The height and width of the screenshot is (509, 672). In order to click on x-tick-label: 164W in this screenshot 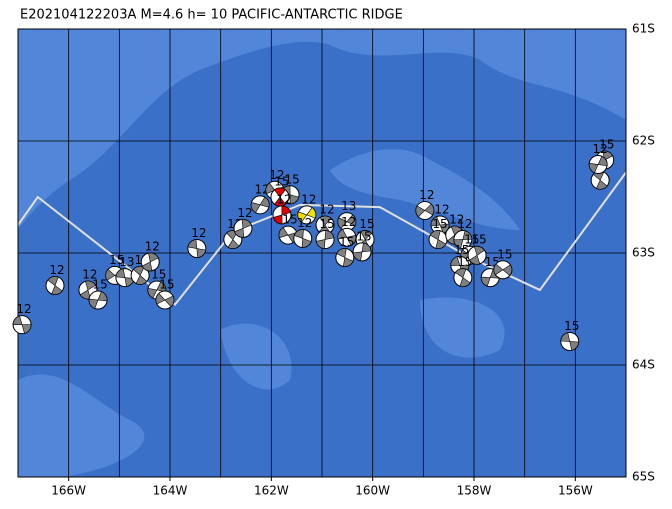, I will do `click(170, 491)`.